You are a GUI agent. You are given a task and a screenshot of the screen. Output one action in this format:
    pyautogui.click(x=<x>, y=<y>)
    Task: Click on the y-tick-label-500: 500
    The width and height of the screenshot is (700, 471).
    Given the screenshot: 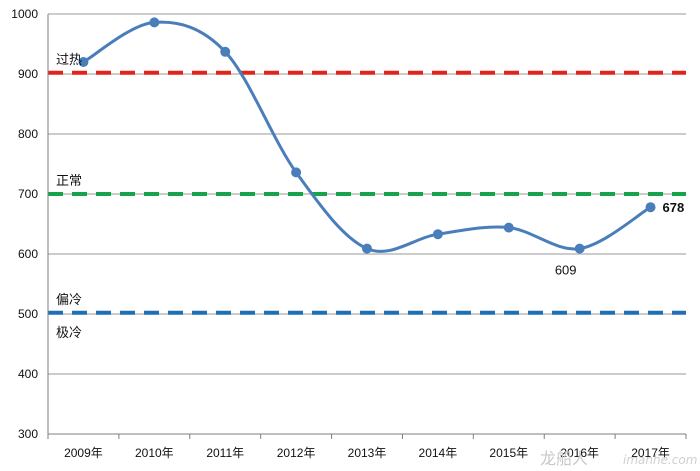 What is the action you would take?
    pyautogui.click(x=28, y=314)
    